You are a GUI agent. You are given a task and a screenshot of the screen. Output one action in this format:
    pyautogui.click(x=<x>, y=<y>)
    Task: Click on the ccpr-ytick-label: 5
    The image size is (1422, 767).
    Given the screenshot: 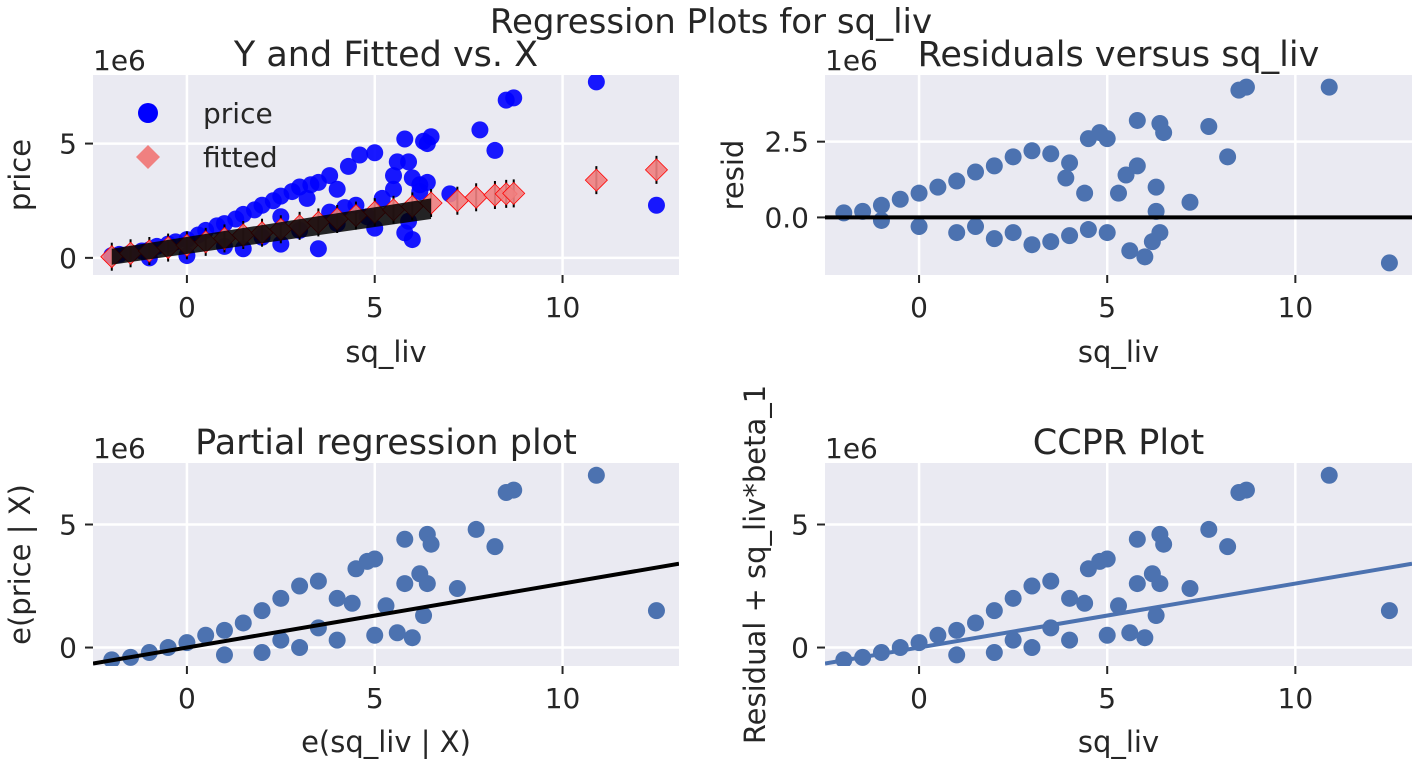 What is the action you would take?
    pyautogui.click(x=800, y=525)
    